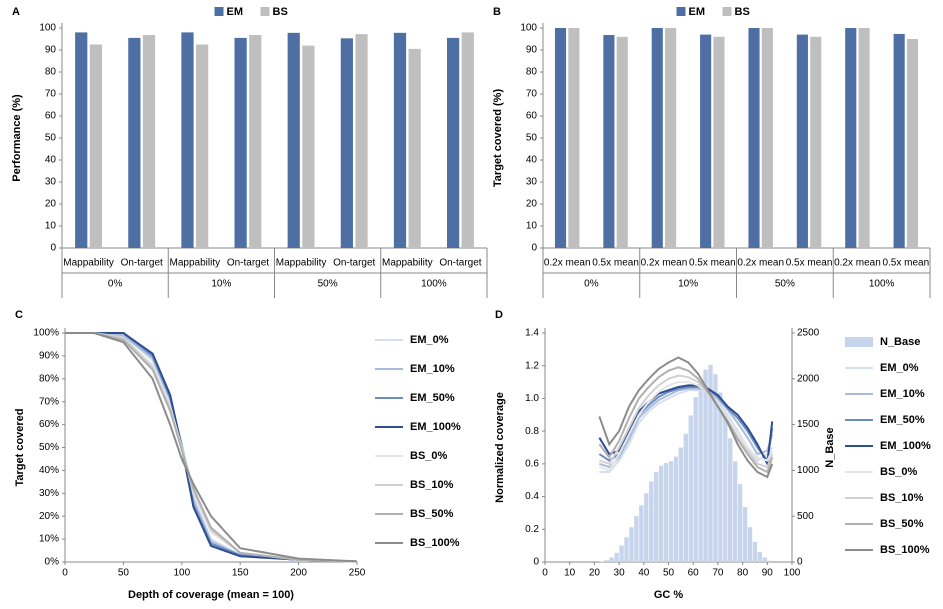 The image size is (943, 609). What do you see at coordinates (688, 284) in the screenshot?
I see `group-label: 10%` at bounding box center [688, 284].